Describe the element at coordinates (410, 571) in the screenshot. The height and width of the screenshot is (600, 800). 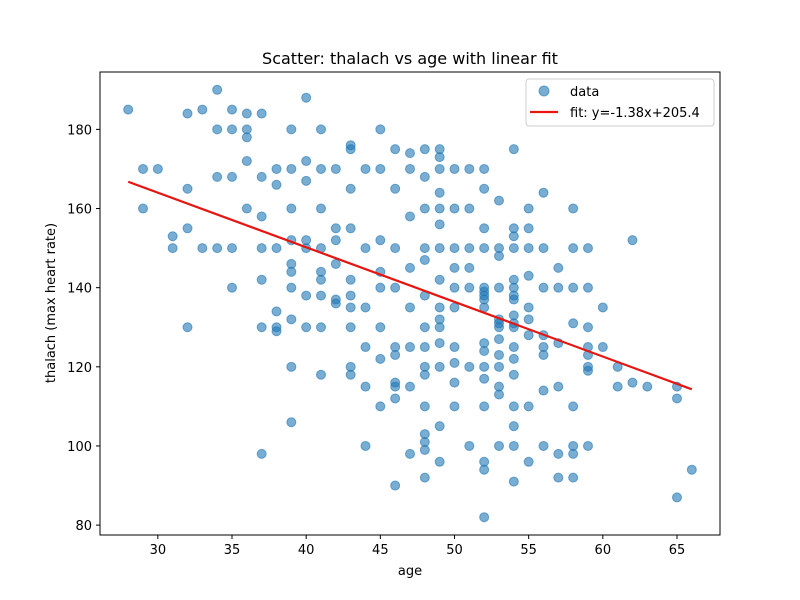
I see `x-axis-title: age` at that location.